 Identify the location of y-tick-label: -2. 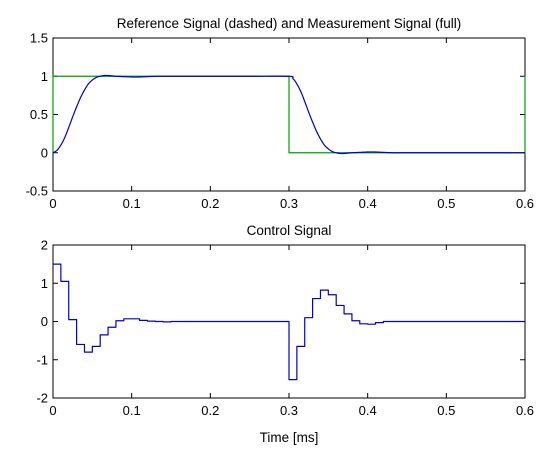
(42, 398).